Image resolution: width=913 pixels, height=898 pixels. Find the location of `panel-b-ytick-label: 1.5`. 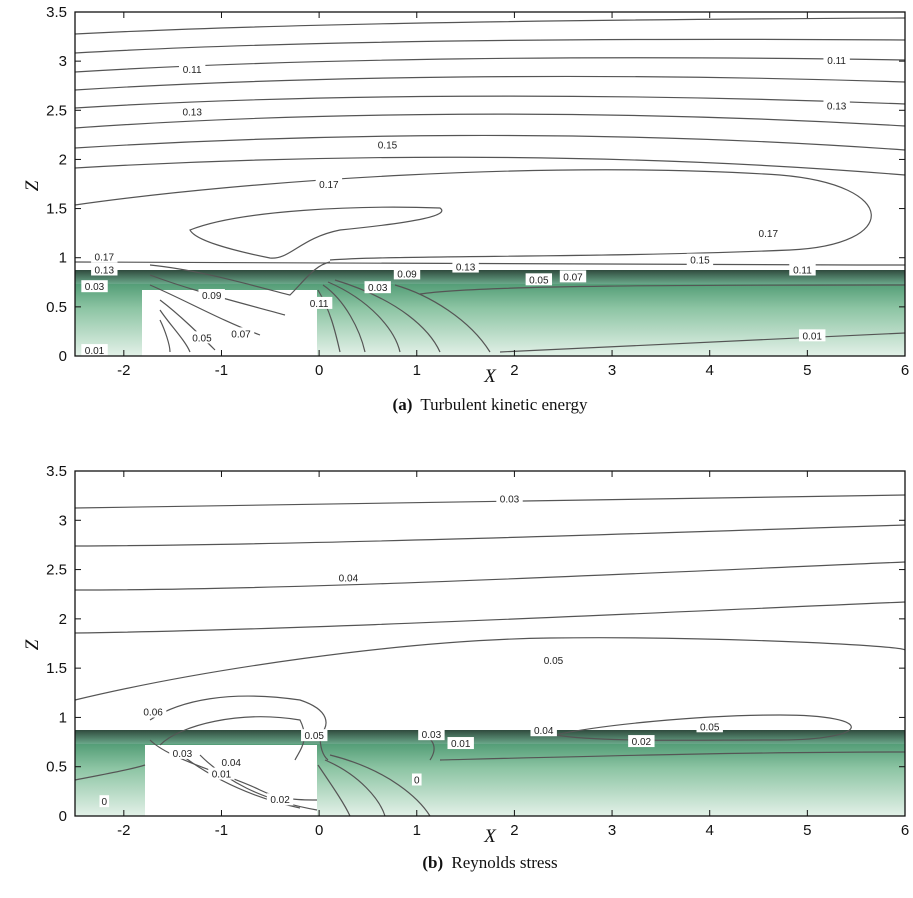

panel-b-ytick-label: 1.5 is located at coordinates (56, 668).